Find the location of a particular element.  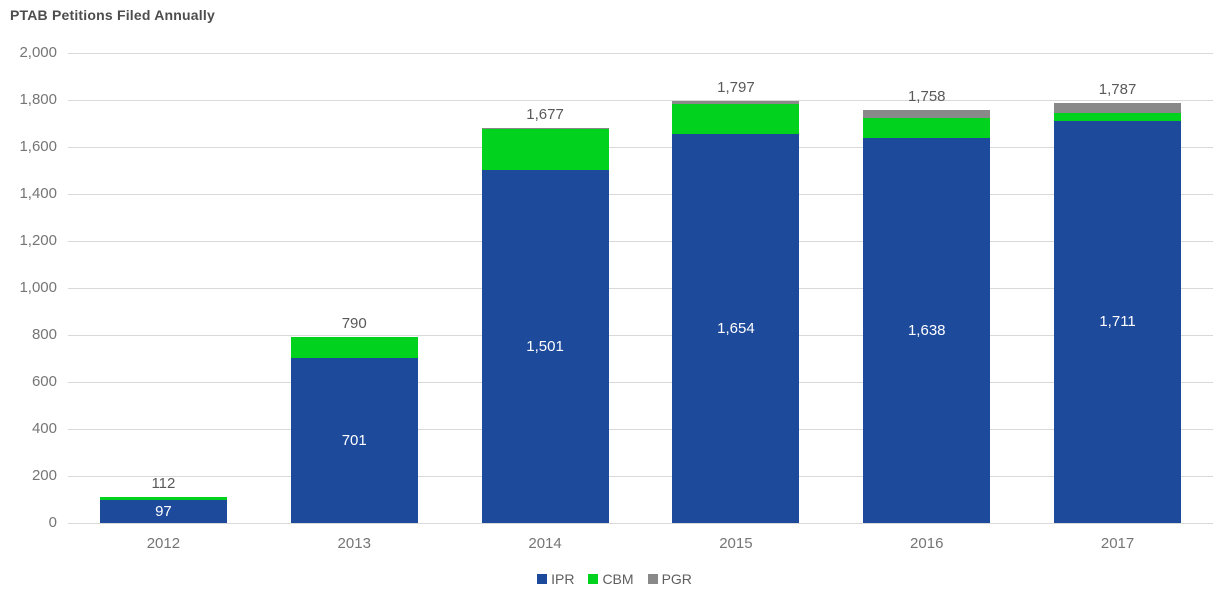

bar-2013-segment-ipr is located at coordinates (354, 440).